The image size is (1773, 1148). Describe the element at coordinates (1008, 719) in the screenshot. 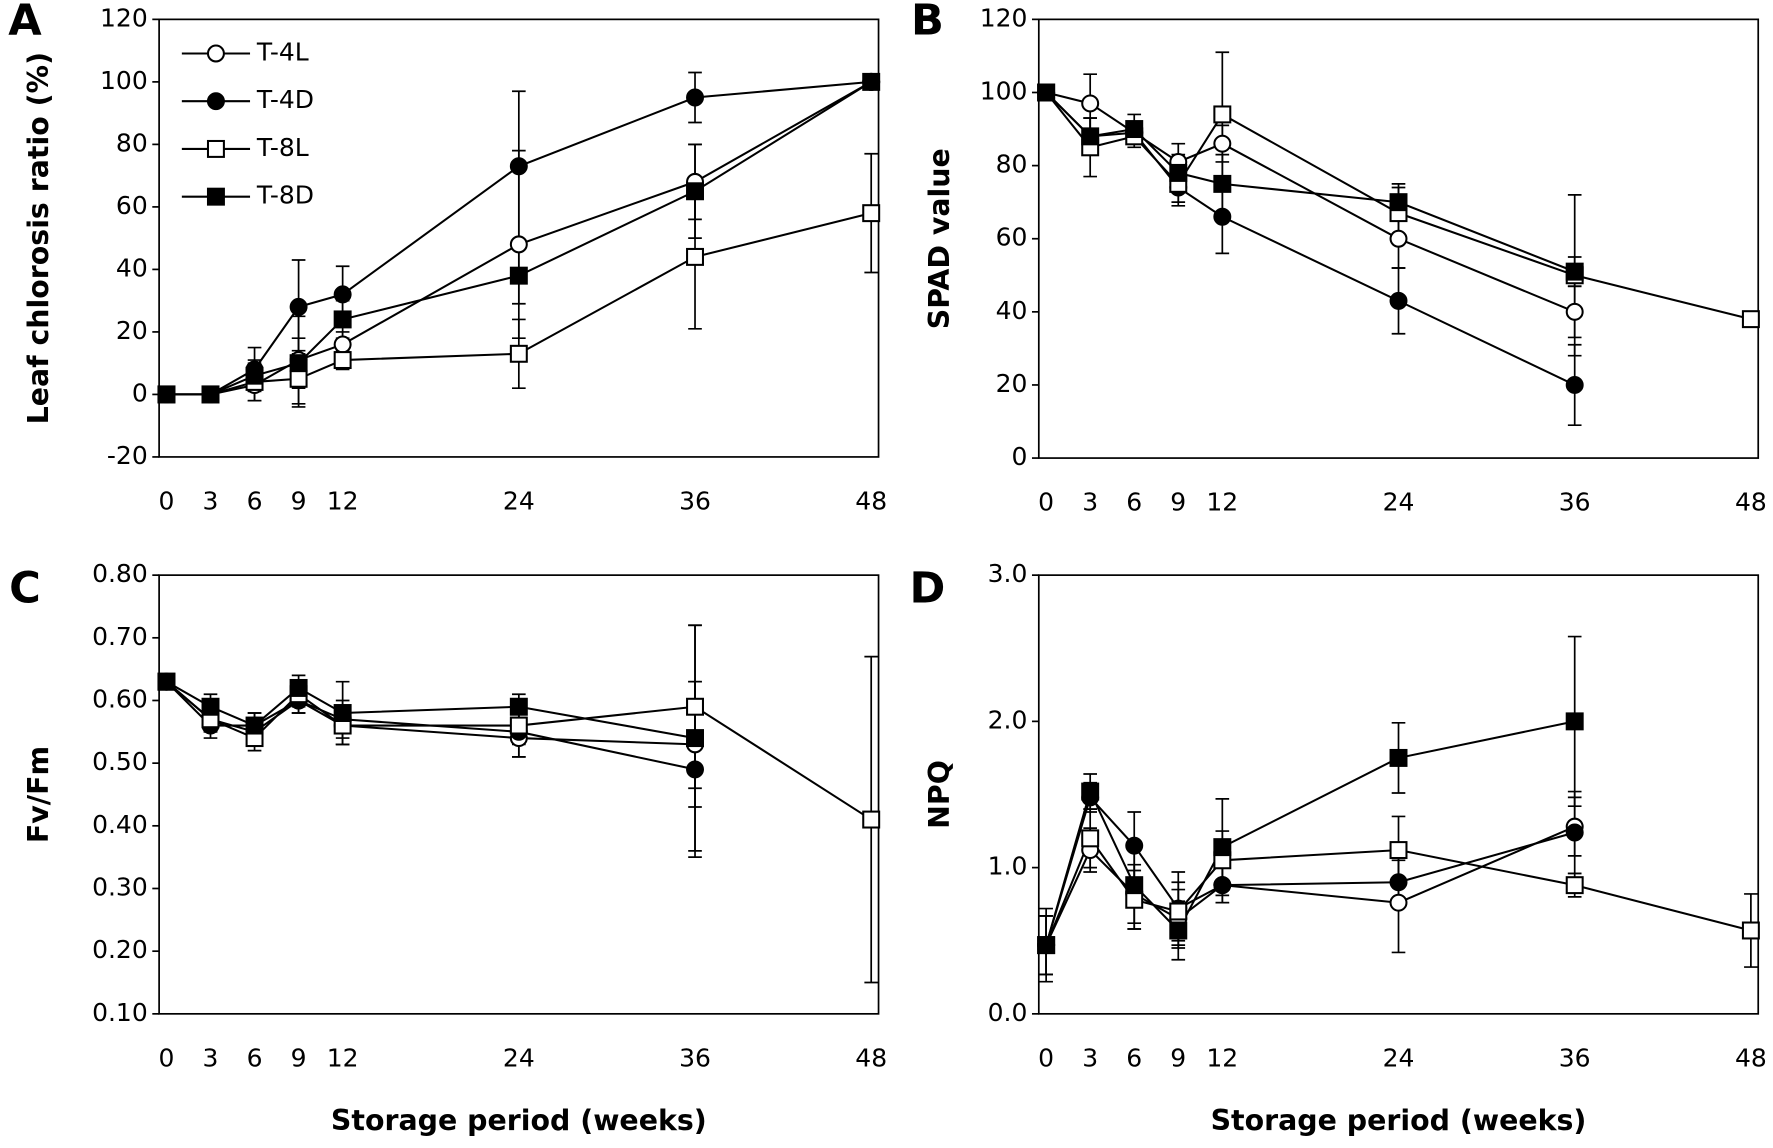

I see `y-tick-label: 2.0` at that location.